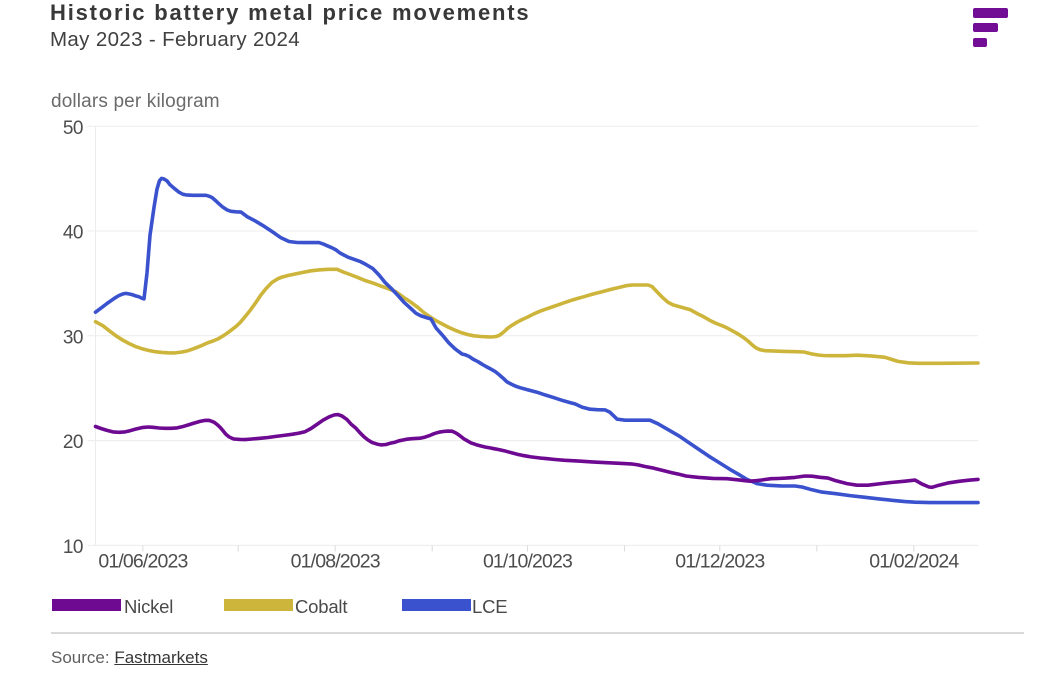 This screenshot has width=1039, height=679. What do you see at coordinates (719, 562) in the screenshot?
I see `svg-text: 01/12/2023` at bounding box center [719, 562].